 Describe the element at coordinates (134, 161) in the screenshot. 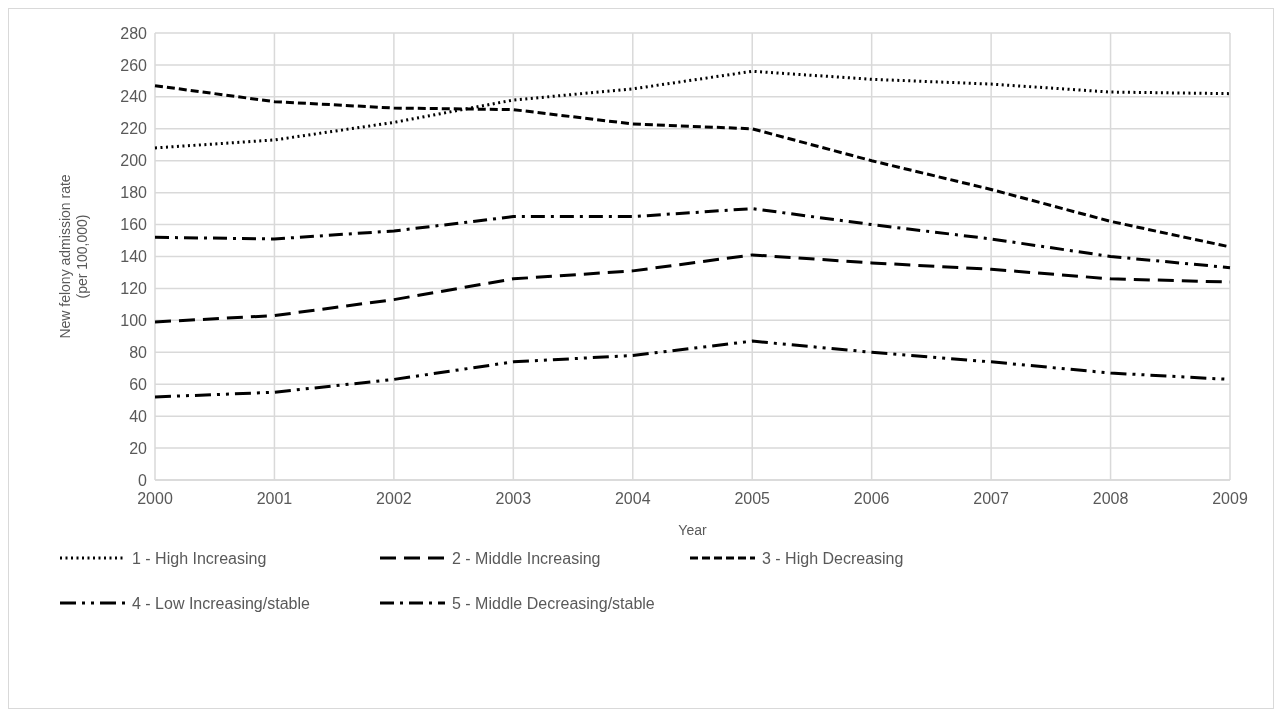

I see `y-tick-label: 200` at that location.